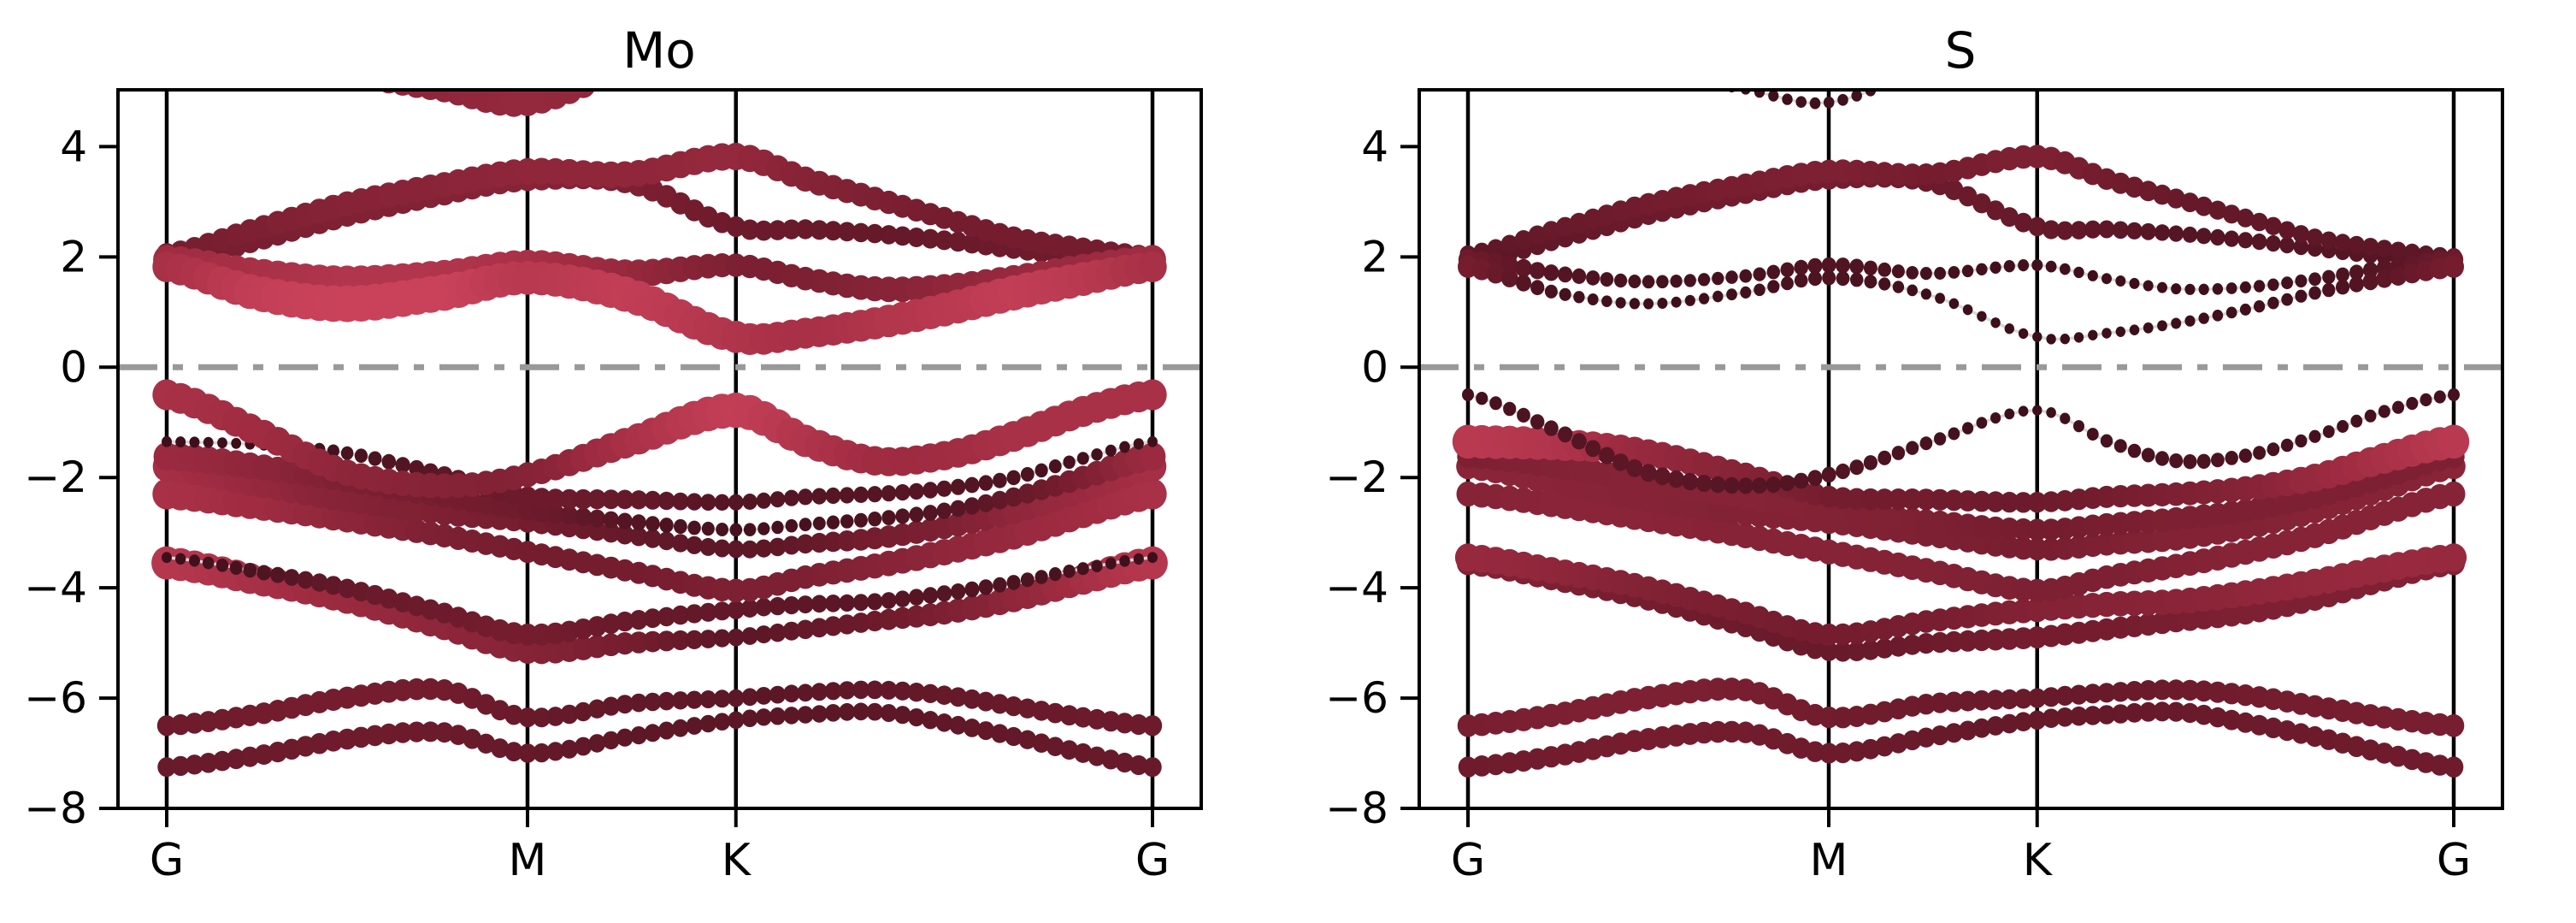 This screenshot has height=923, width=2576. I want to click on band-points-vb7, so click(659, 605).